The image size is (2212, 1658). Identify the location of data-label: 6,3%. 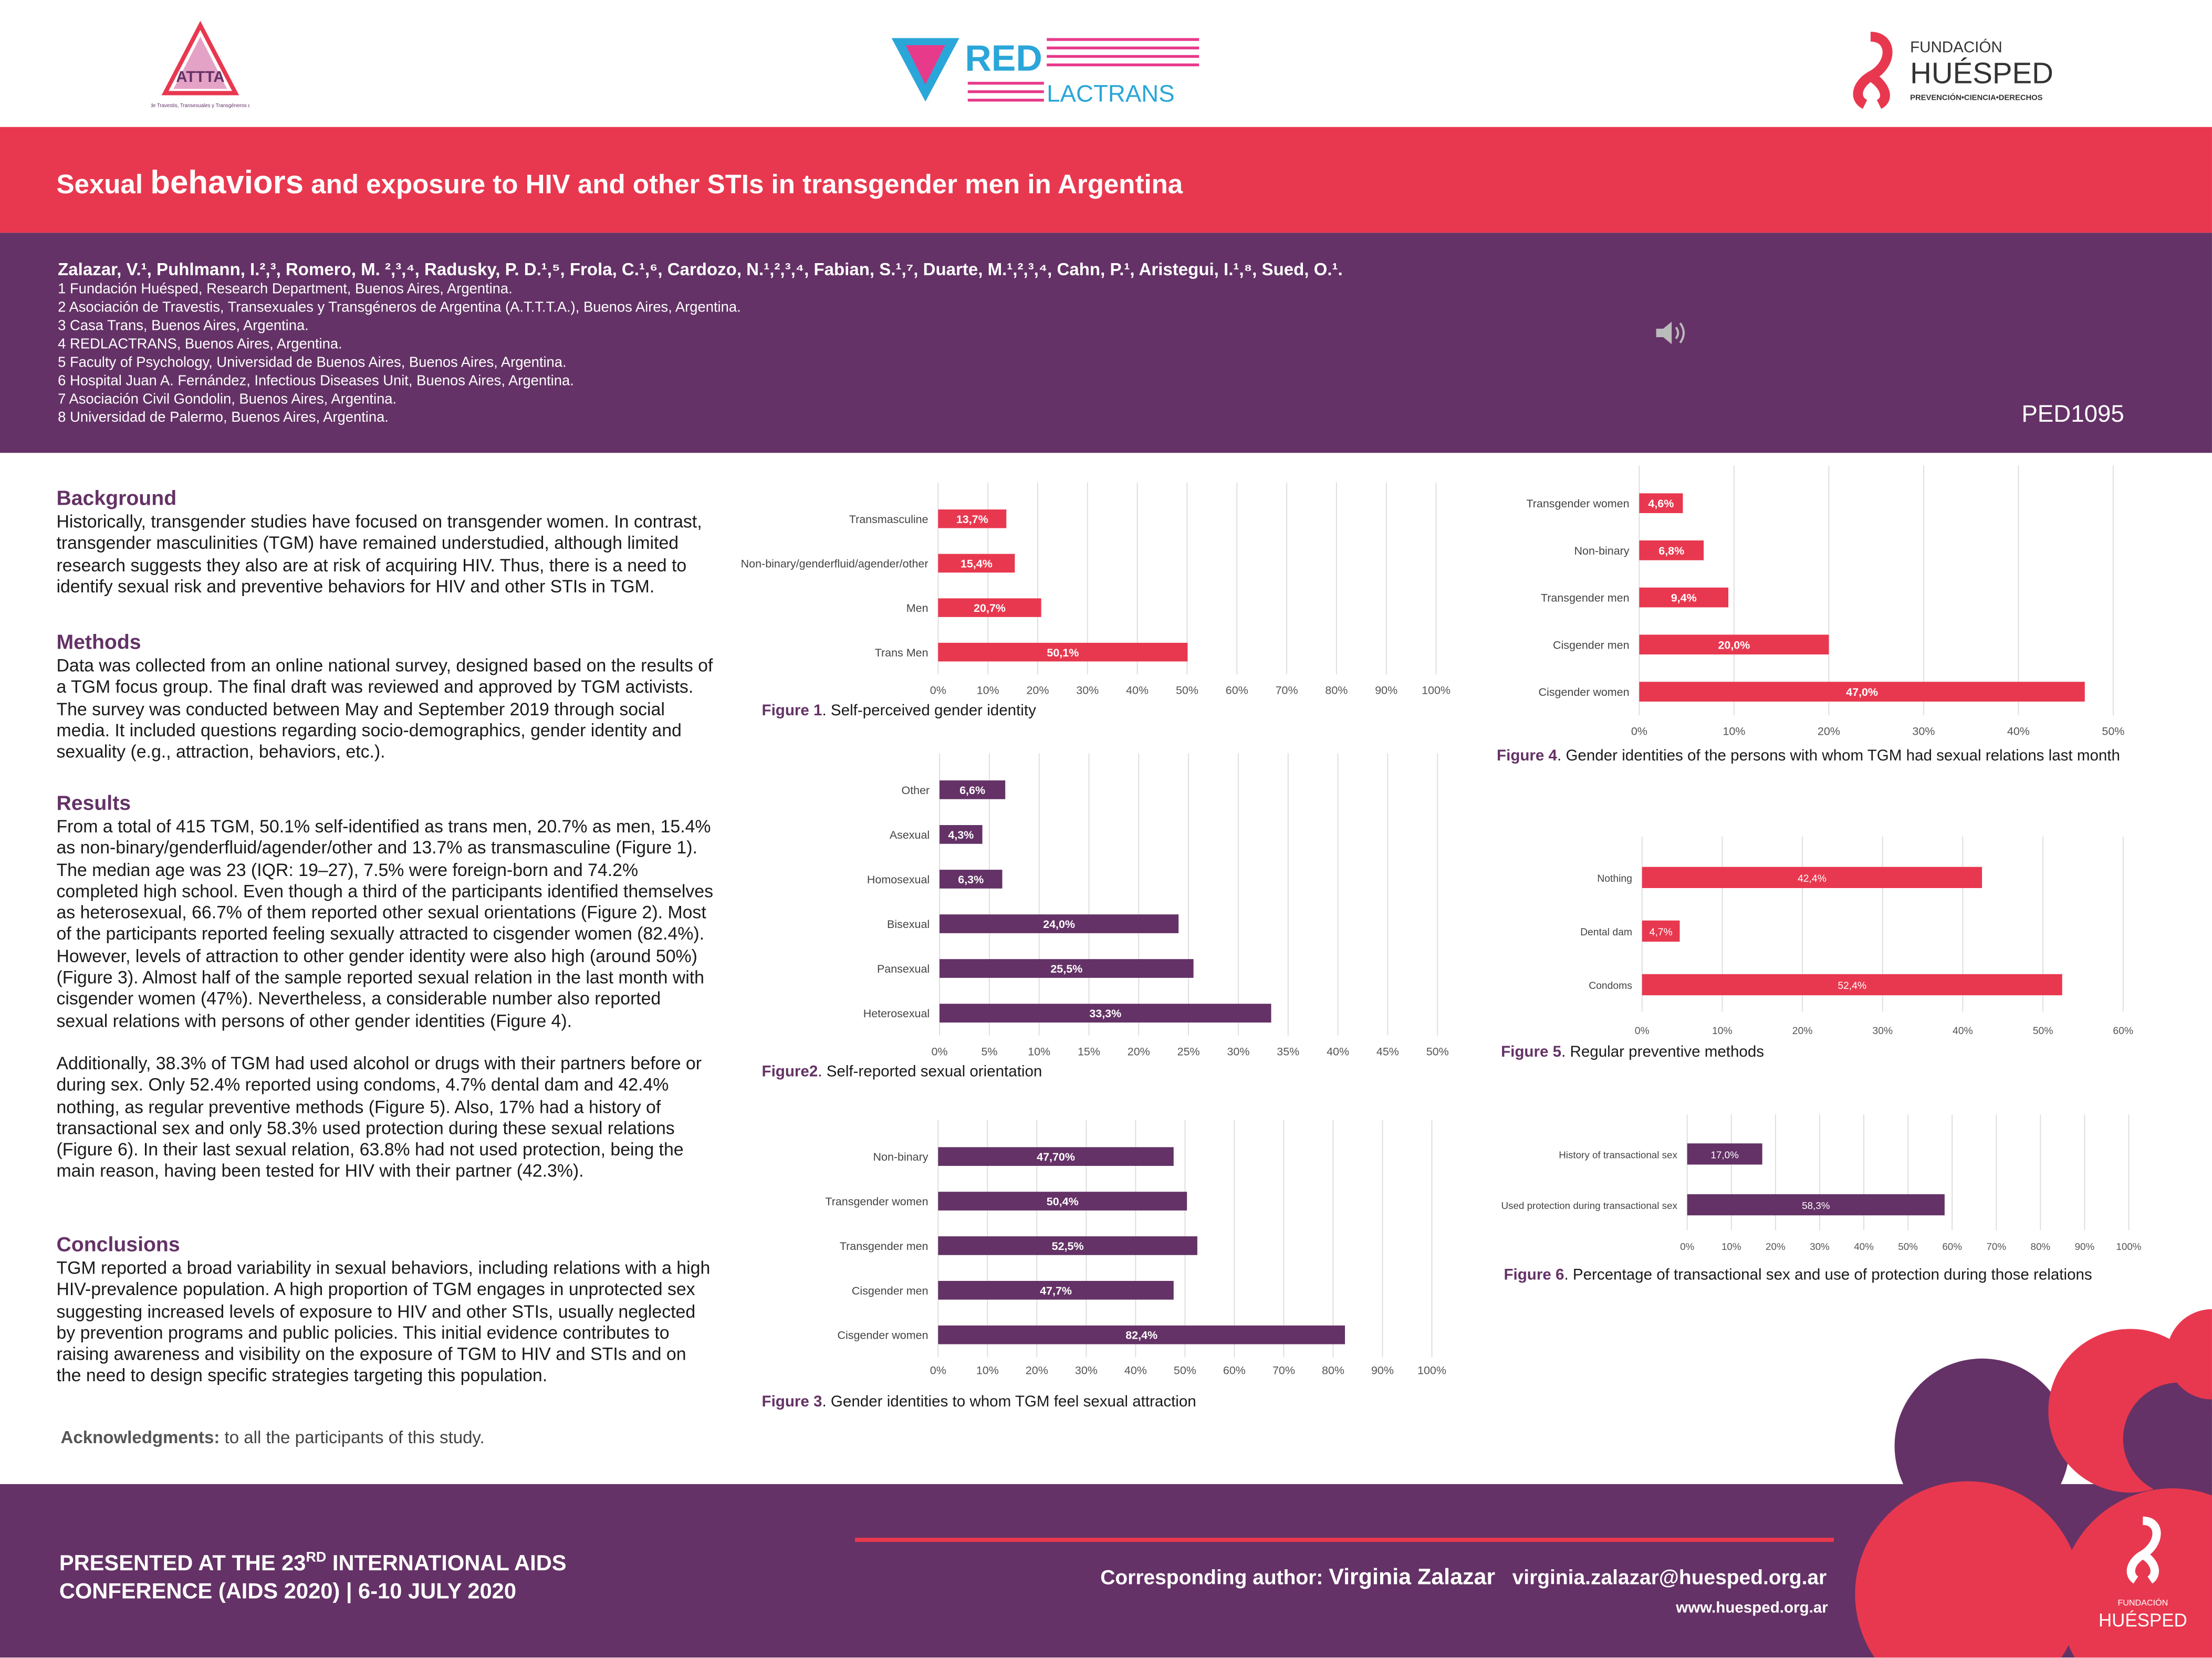
(971, 879).